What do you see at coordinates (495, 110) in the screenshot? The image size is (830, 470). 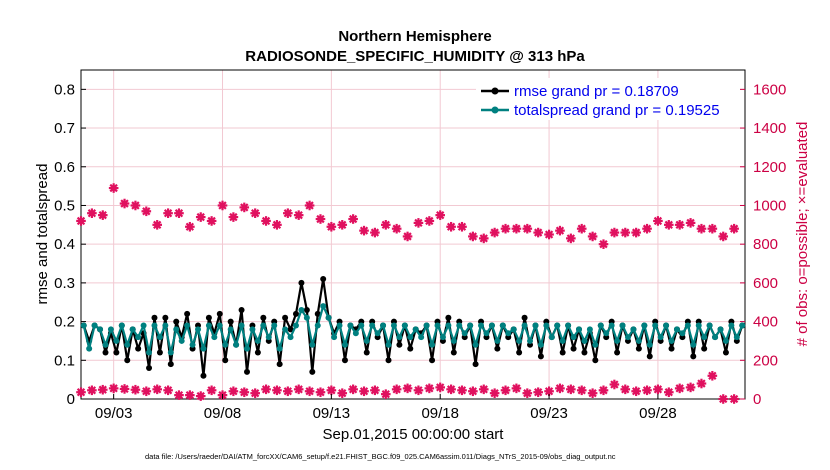 I see `legend-spread-marker` at bounding box center [495, 110].